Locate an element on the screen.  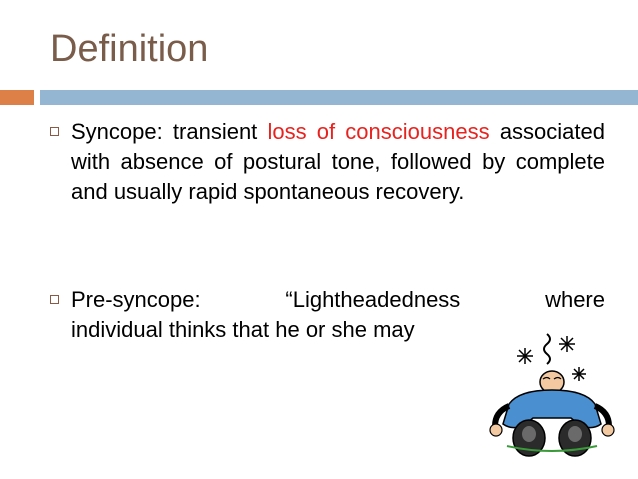
bullet-syncope-highlight: loss of consciousness is located at coordinates (378, 131).